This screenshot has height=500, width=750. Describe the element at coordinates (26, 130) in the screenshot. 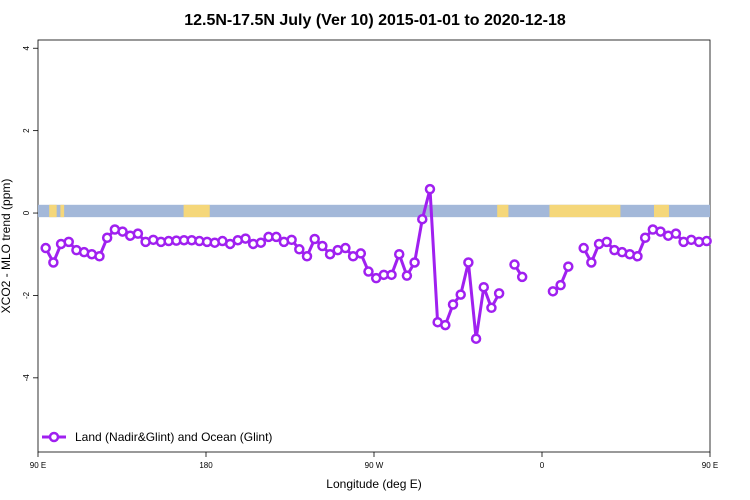

I see `y-tick-label: 2` at that location.